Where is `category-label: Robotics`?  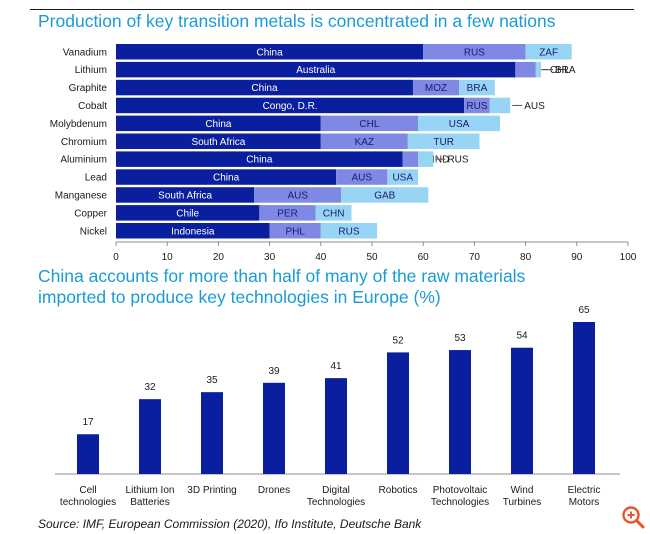 category-label: Robotics is located at coordinates (398, 490).